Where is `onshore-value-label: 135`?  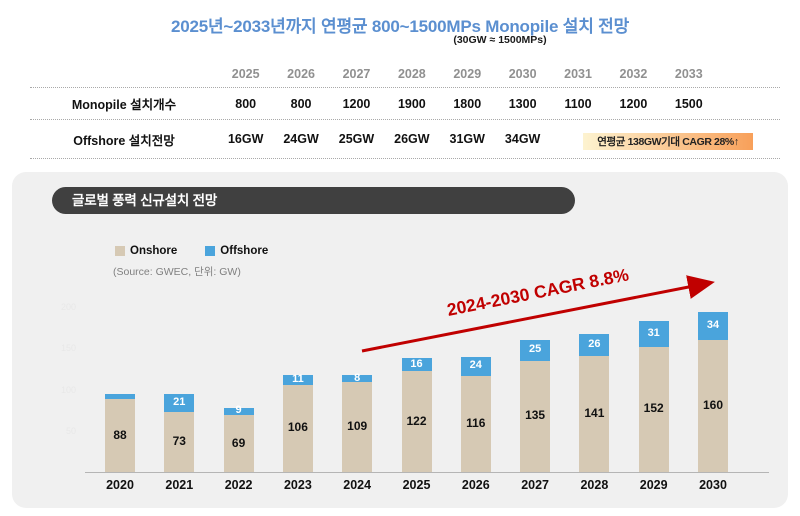
onshore-value-label: 135 is located at coordinates (535, 415).